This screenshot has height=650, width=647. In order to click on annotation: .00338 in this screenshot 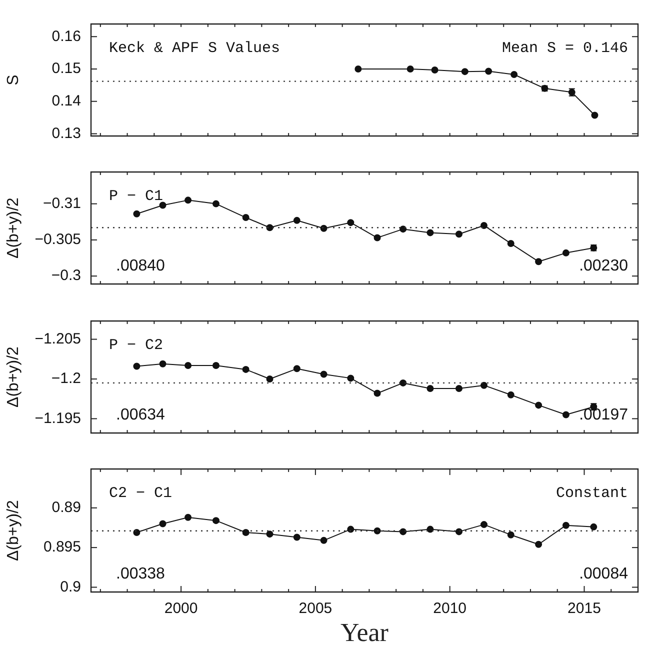, I will do `click(141, 573)`.